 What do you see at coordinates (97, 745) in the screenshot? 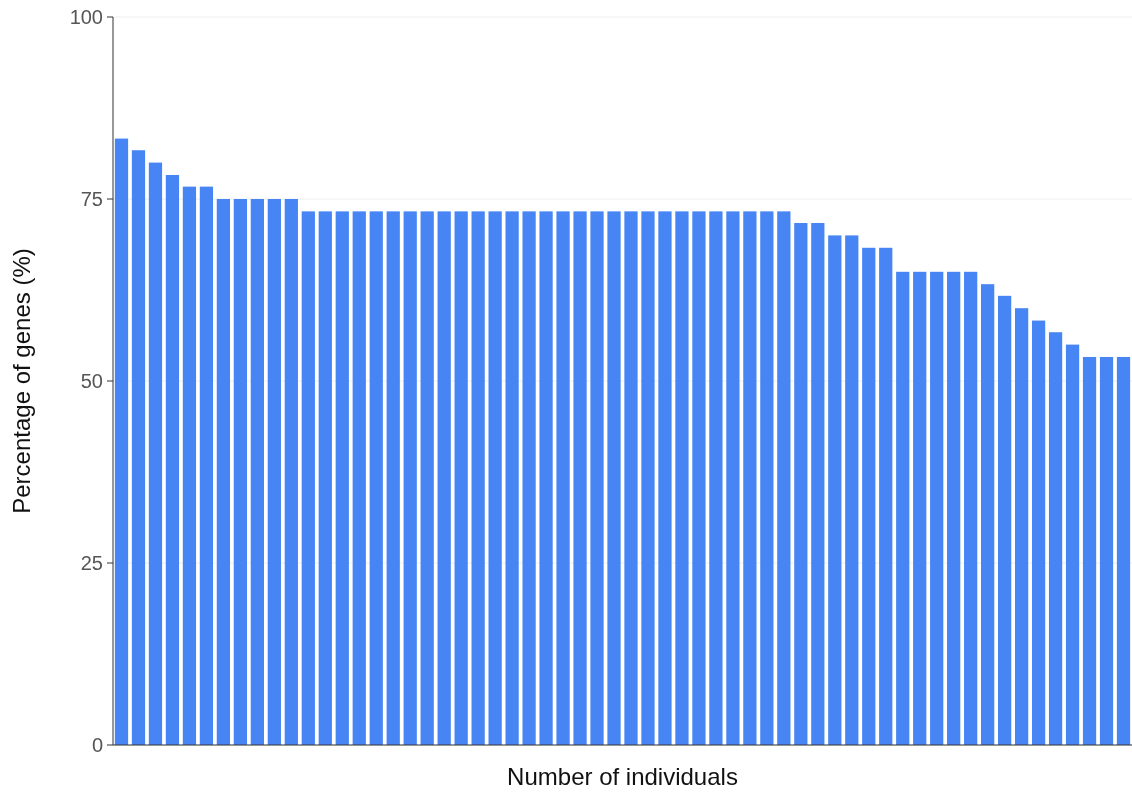
I see `y-tick-label: 0` at bounding box center [97, 745].